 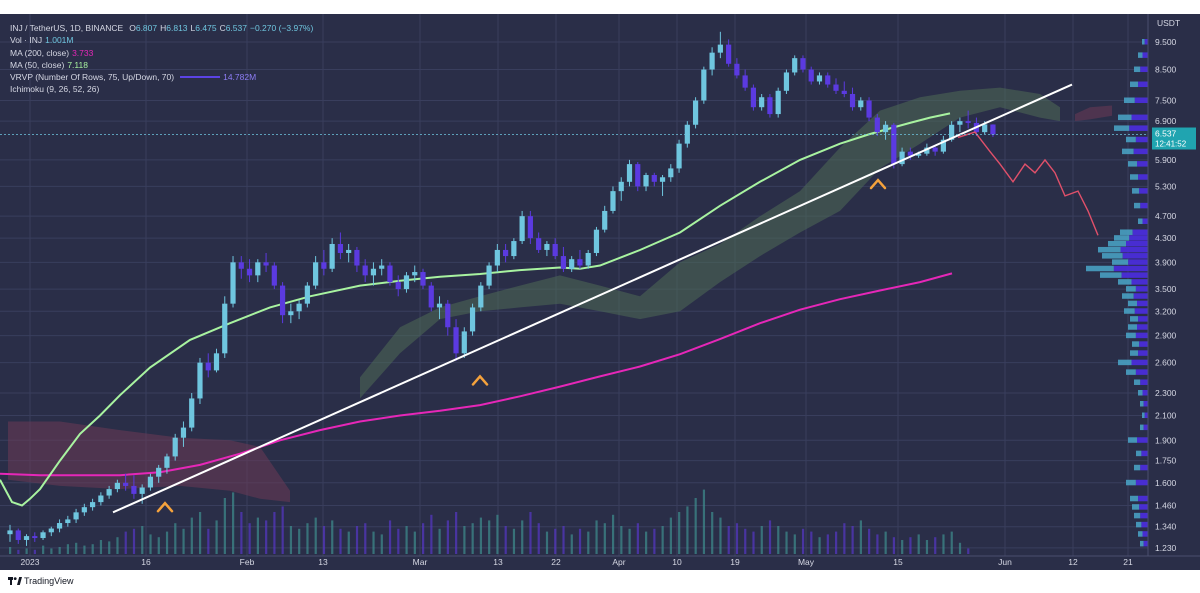 What do you see at coordinates (26, 40) in the screenshot?
I see `vol-label: Vol · INJ` at bounding box center [26, 40].